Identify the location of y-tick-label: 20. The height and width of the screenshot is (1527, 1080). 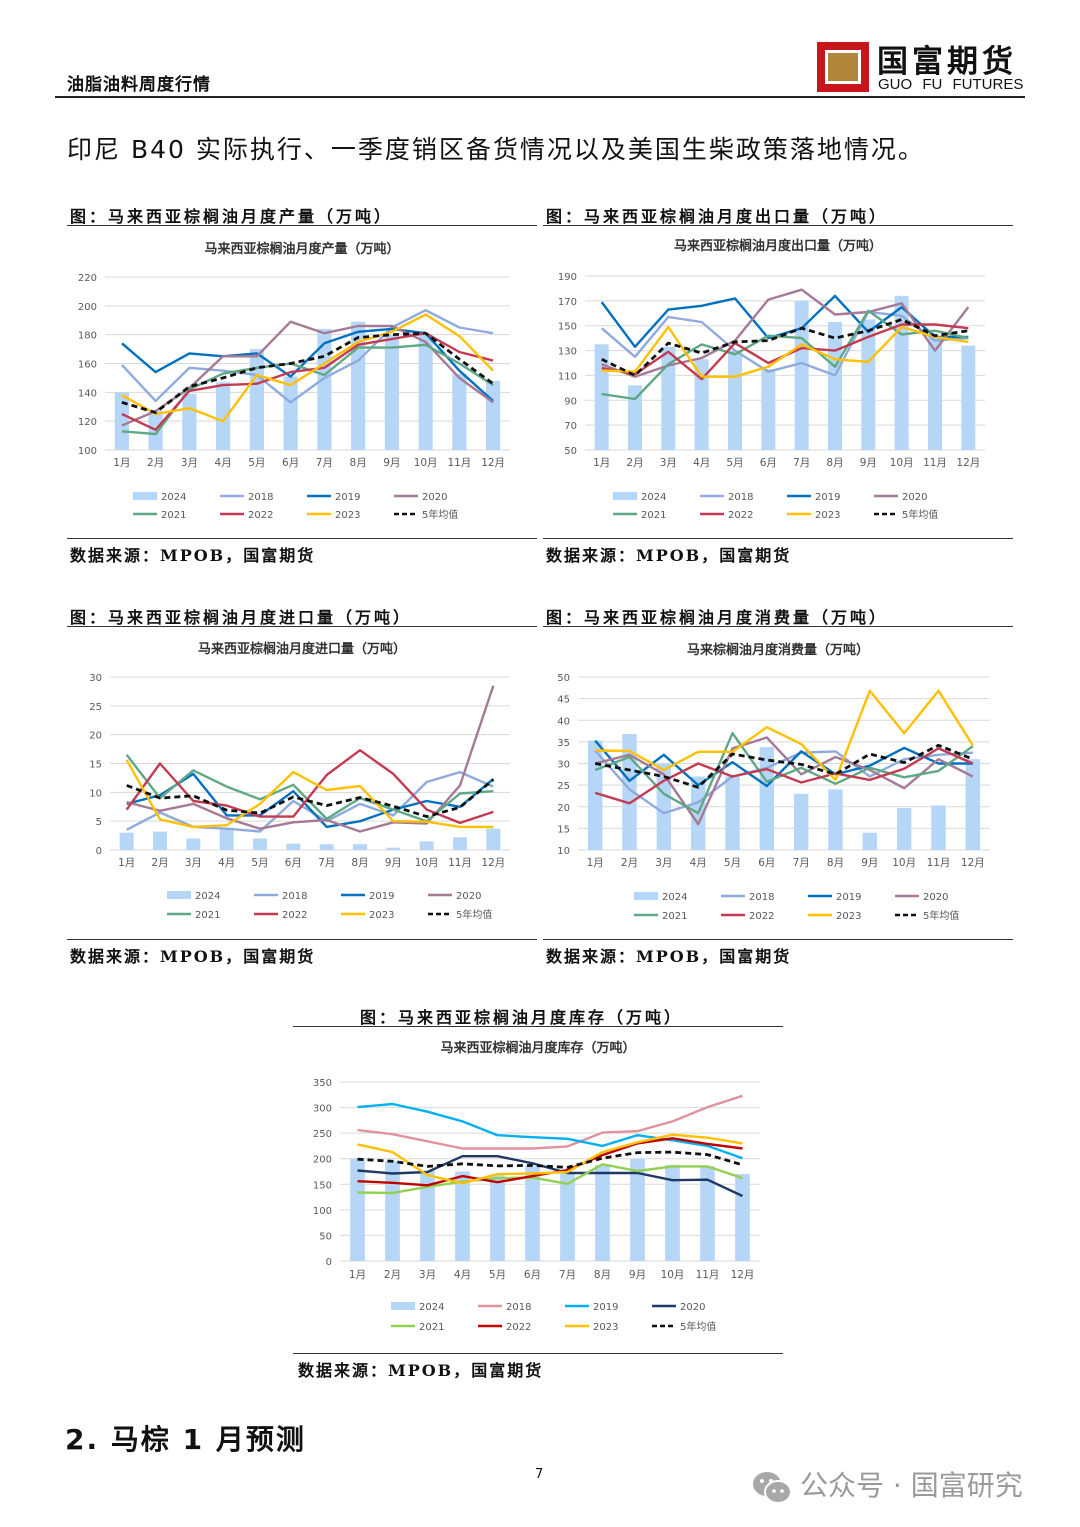
(563, 808).